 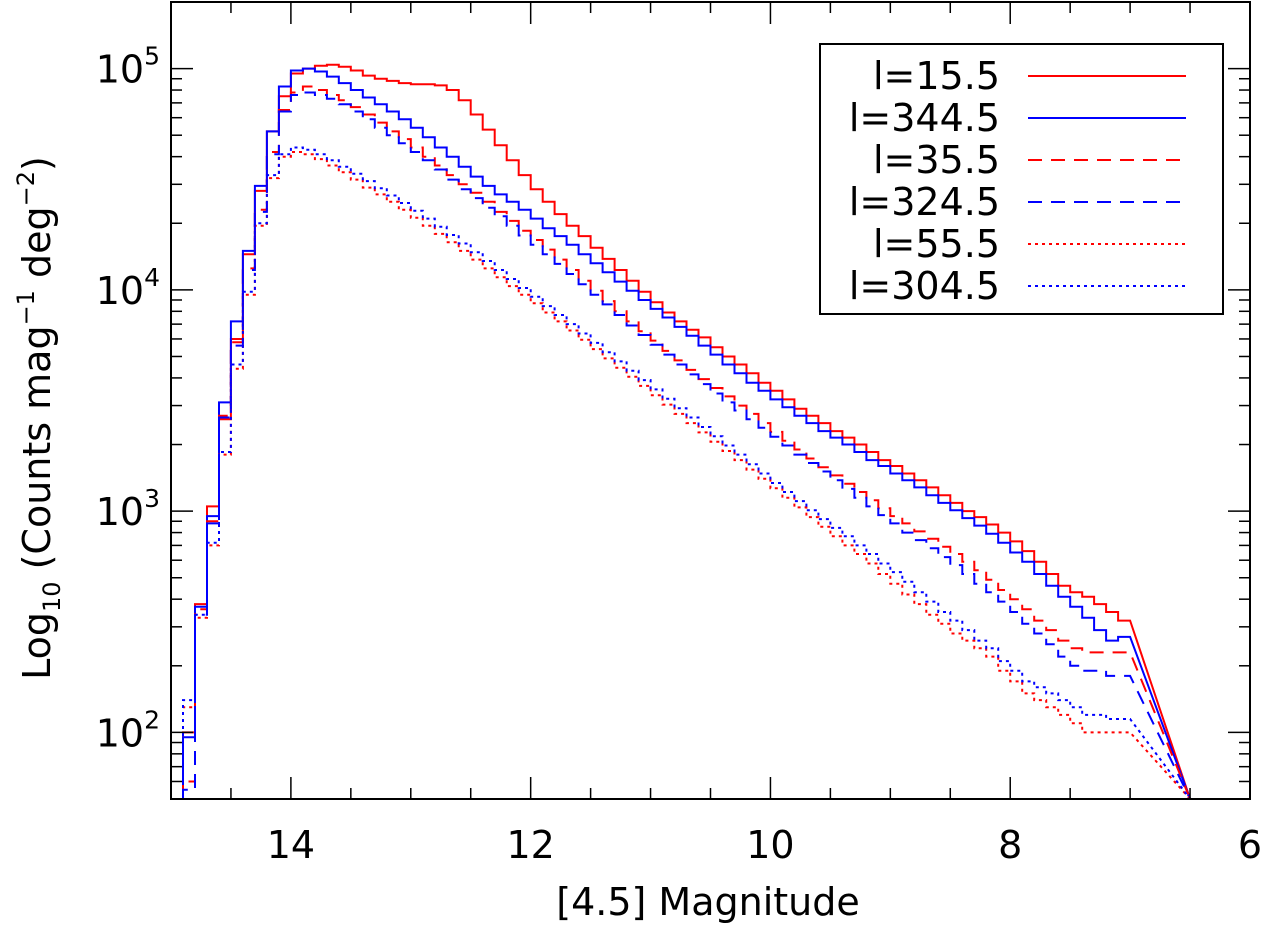 I want to click on legend-box, so click(x=1021, y=179).